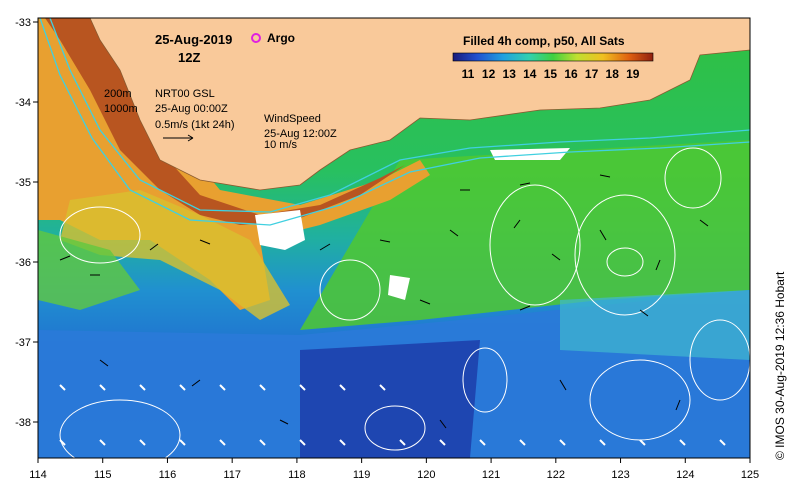 The width and height of the screenshot is (790, 492). What do you see at coordinates (780, 365) in the screenshot?
I see `credit-text: © IMOS 30-Aug-2019 12:36 Hobart` at bounding box center [780, 365].